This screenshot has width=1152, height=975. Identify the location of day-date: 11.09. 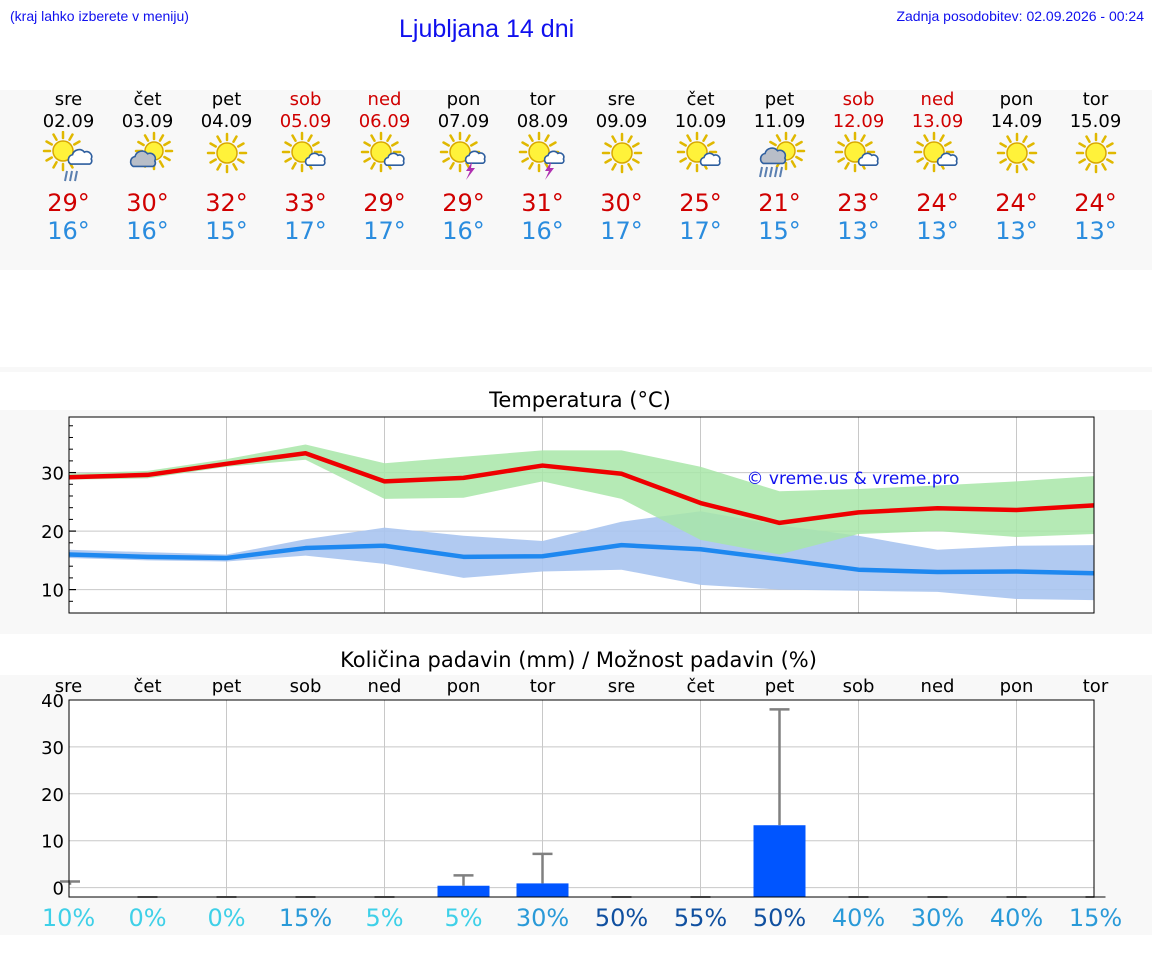
(779, 121).